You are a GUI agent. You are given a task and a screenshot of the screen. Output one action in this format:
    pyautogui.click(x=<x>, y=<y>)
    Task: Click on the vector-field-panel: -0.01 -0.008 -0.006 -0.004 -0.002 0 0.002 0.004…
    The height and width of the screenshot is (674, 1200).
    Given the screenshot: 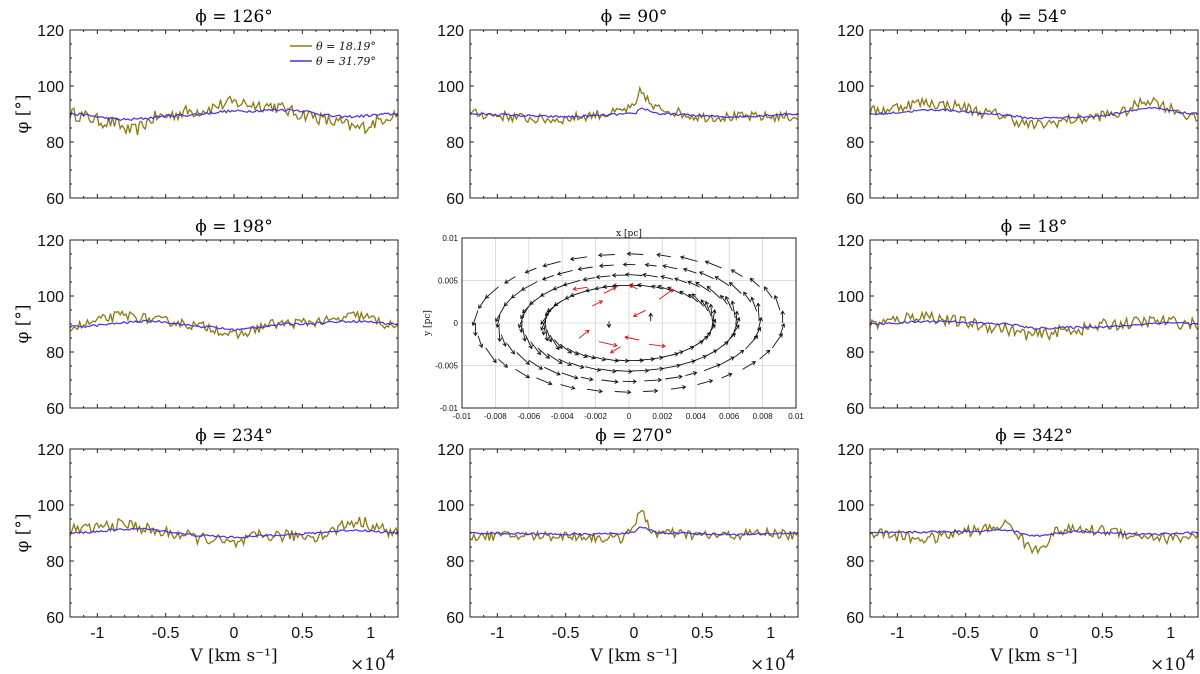 What is the action you would take?
    pyautogui.click(x=613, y=325)
    